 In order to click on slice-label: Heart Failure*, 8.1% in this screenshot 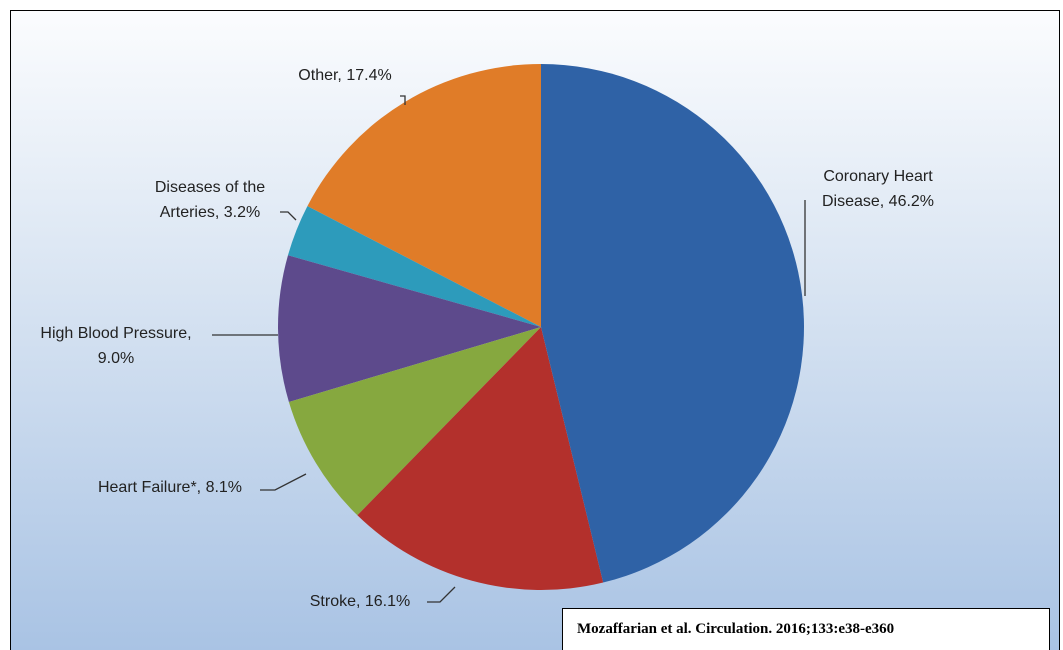, I will do `click(170, 487)`.